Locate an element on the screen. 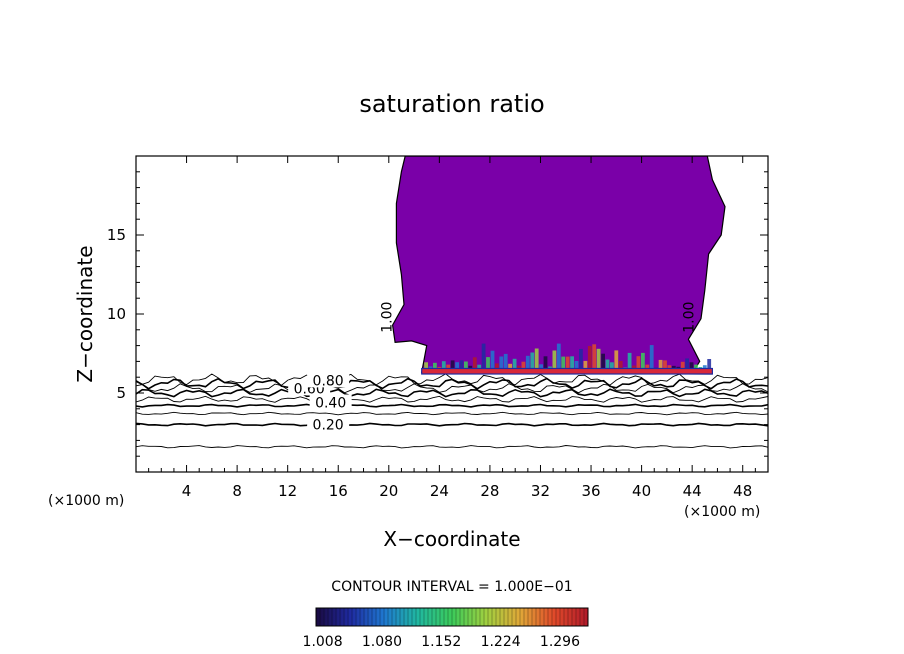  x-unit-right: (×1000 m) is located at coordinates (722, 512).